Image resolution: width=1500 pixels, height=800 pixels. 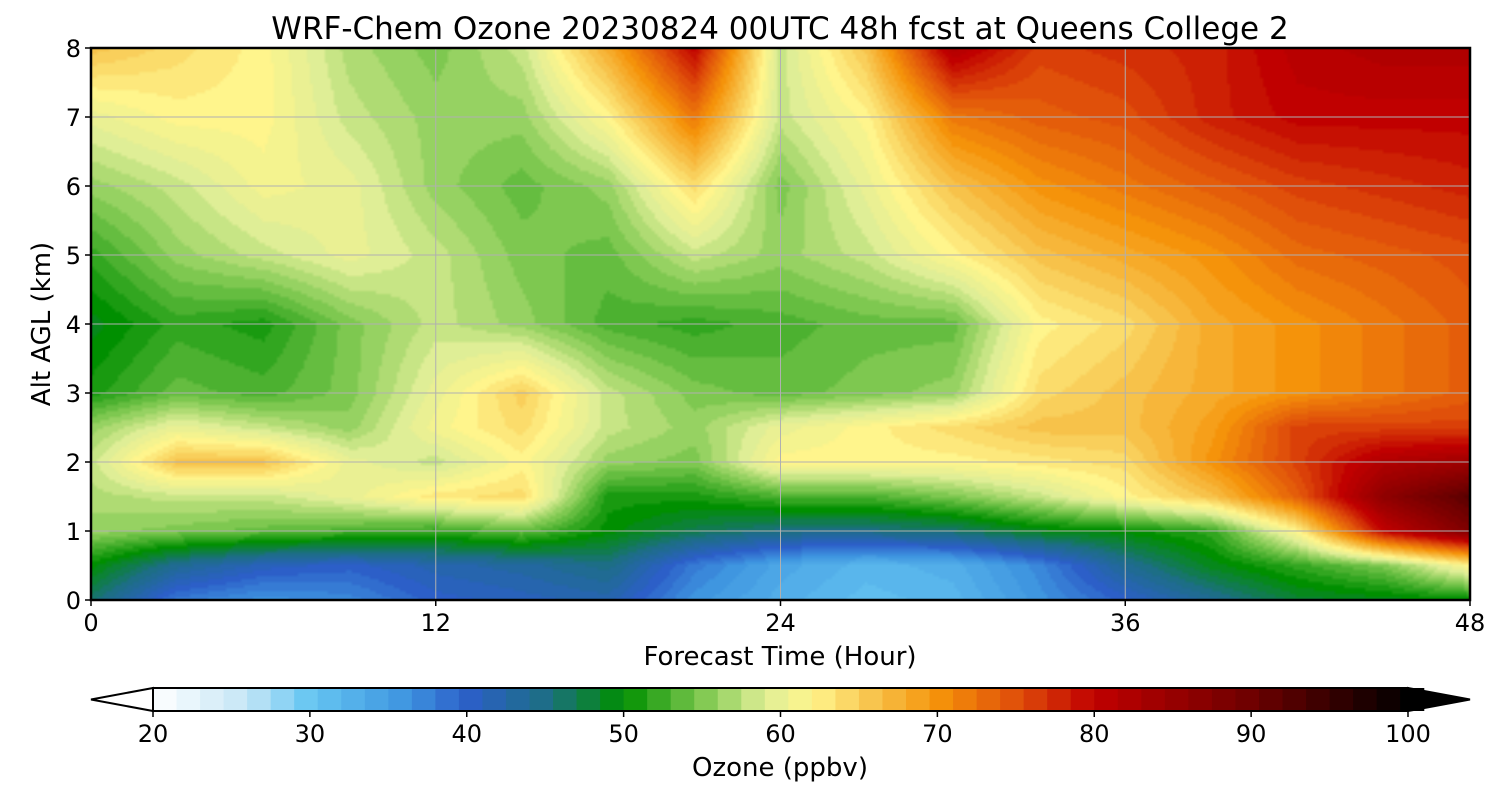 What do you see at coordinates (122, 699) in the screenshot?
I see `colorbar-min-extend` at bounding box center [122, 699].